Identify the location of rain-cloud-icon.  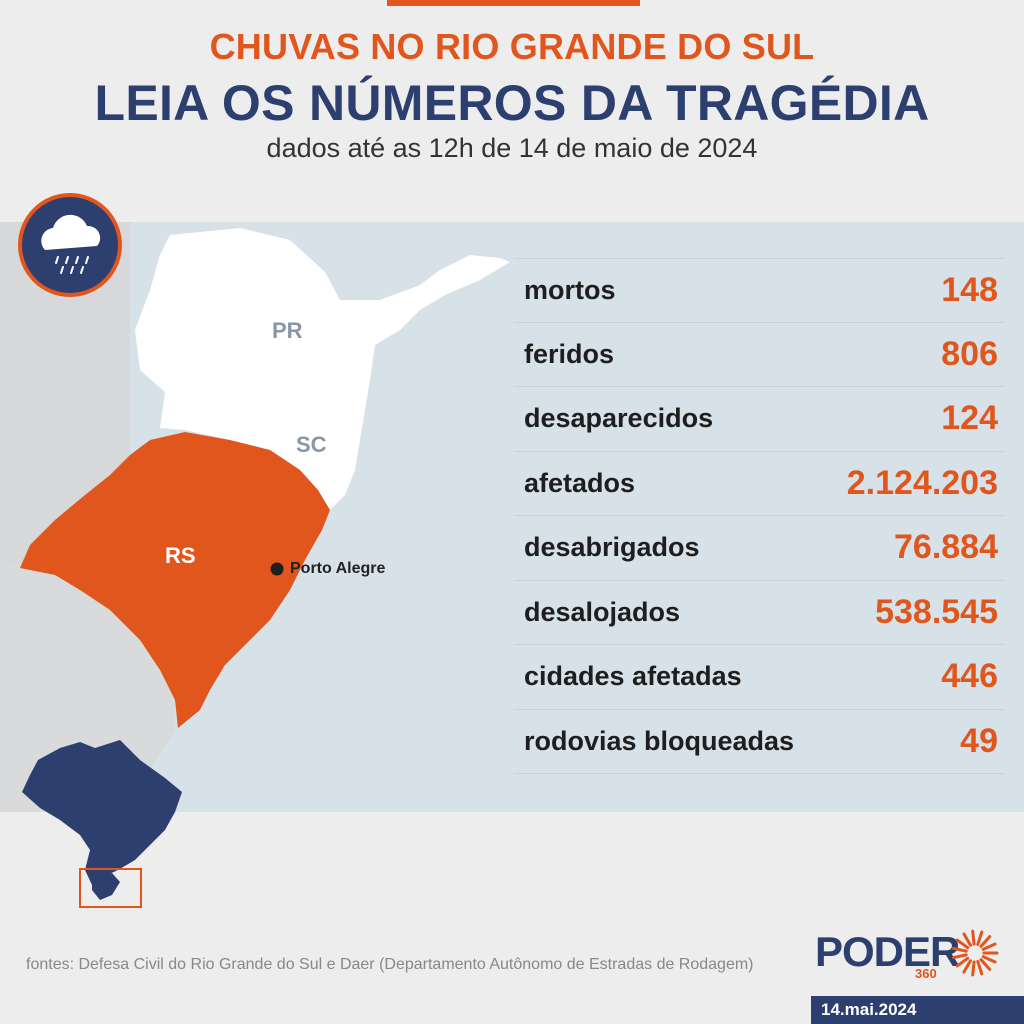
(70, 245).